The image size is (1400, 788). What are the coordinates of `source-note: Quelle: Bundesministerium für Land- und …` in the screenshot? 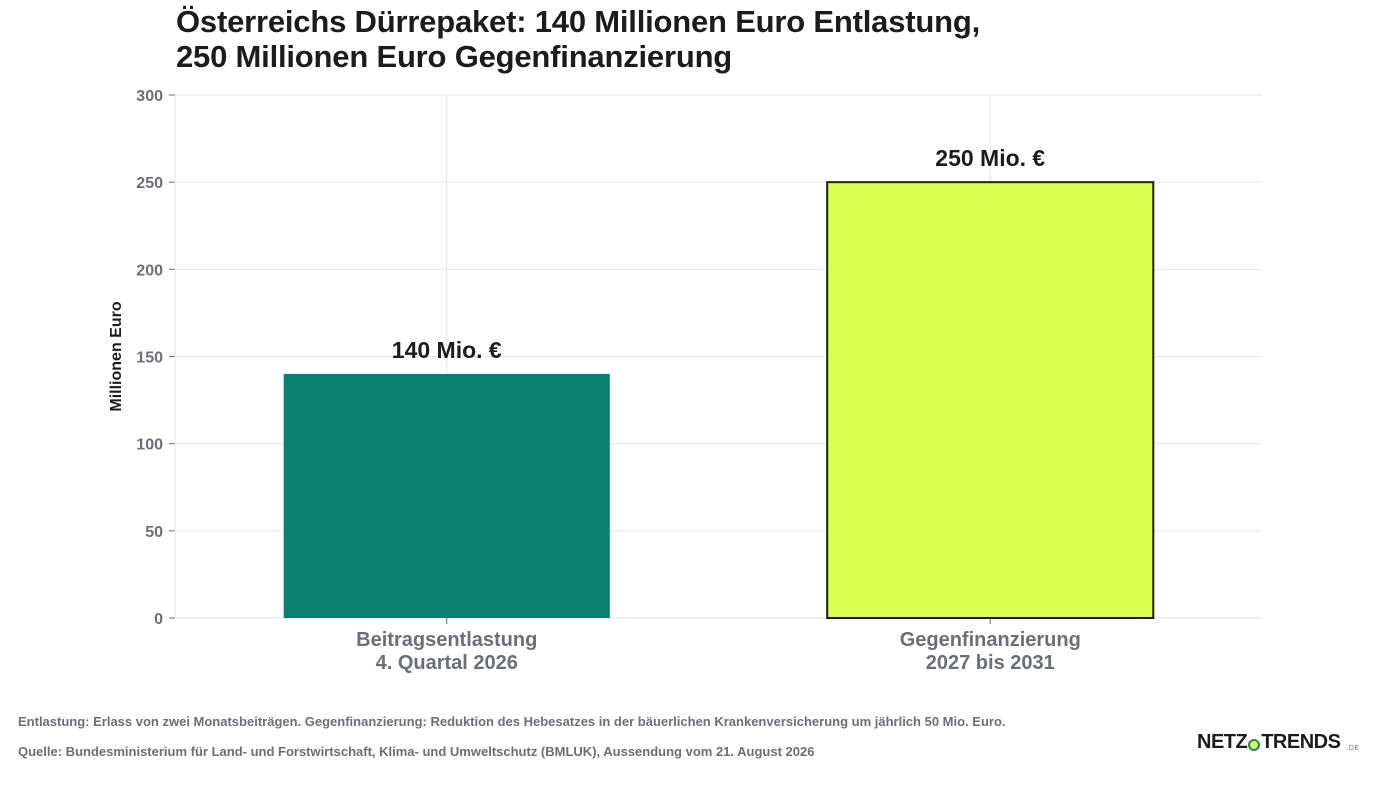 It's located at (416, 751).